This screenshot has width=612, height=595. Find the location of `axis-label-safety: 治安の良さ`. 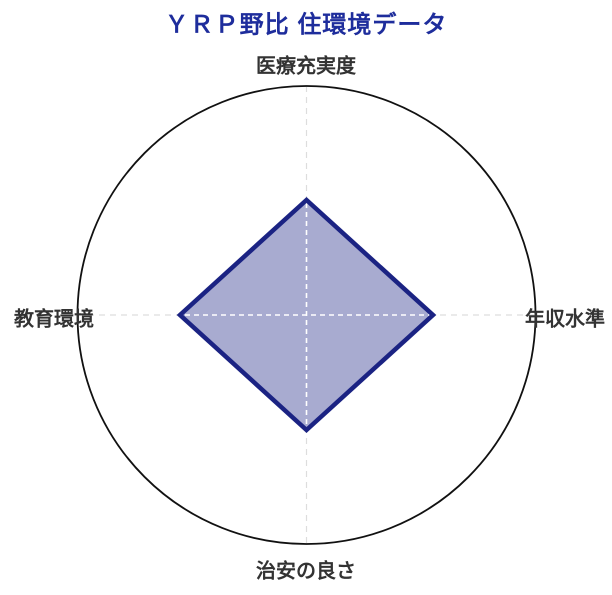

axis-label-safety: 治安の良さ is located at coordinates (306, 571).